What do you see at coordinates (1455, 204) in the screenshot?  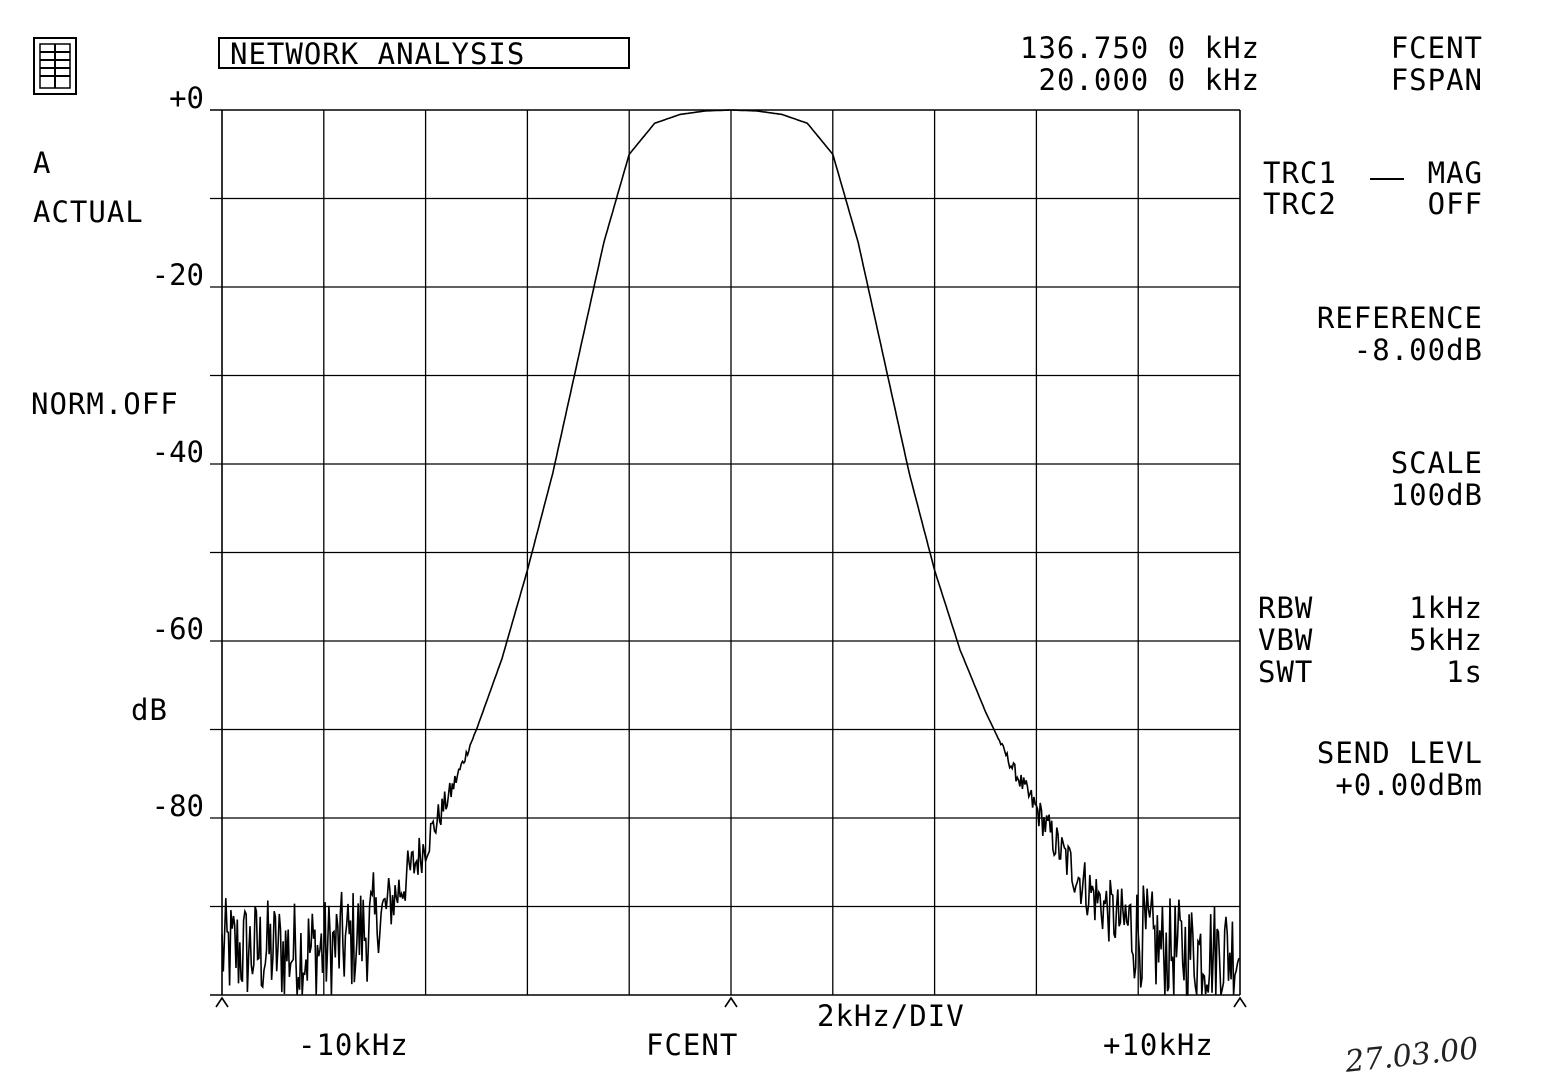 I see `trc2-value: OFF` at bounding box center [1455, 204].